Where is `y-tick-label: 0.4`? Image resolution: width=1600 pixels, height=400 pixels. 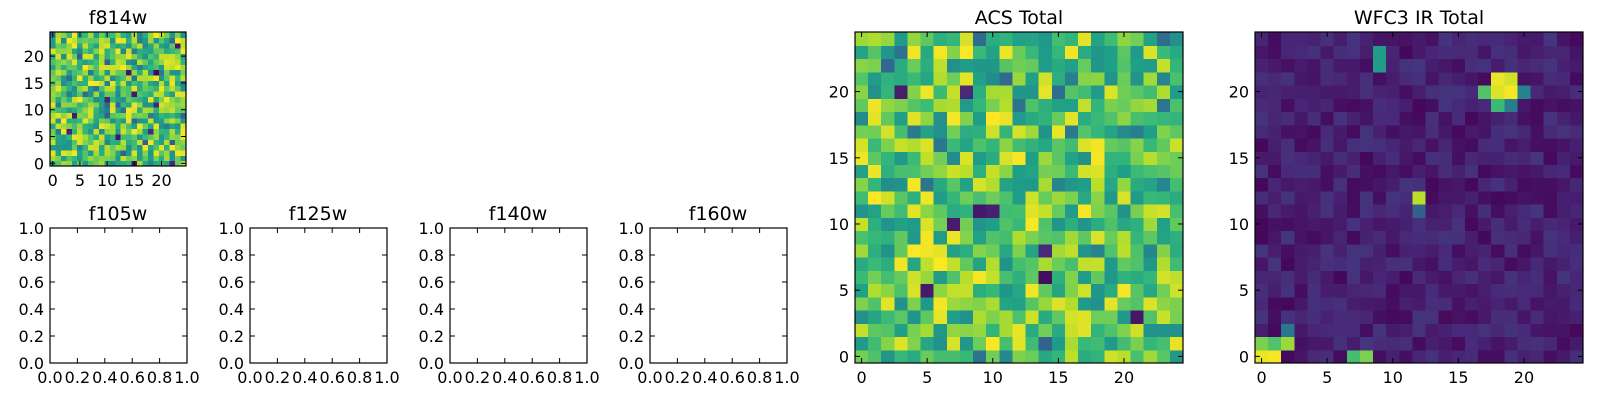
y-tick-label: 0.4 is located at coordinates (631, 309).